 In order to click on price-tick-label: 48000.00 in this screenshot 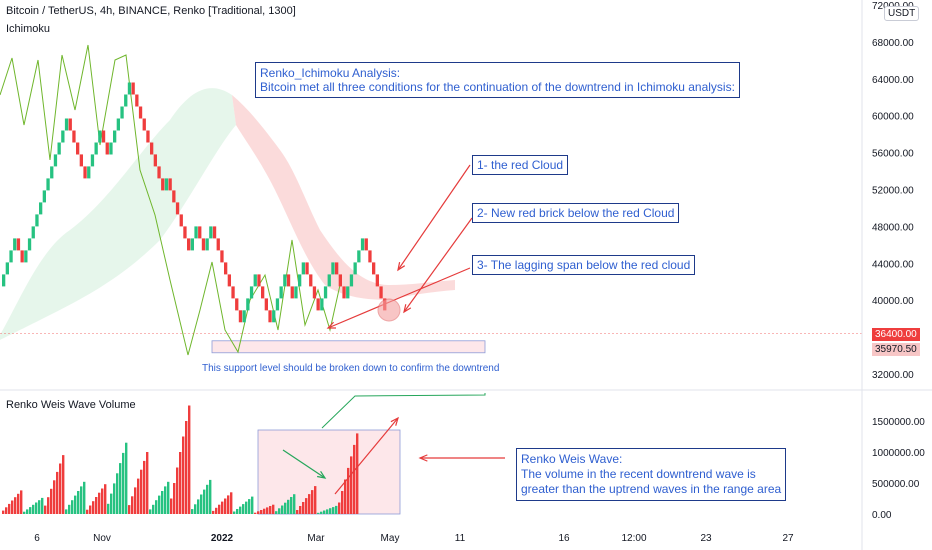, I will do `click(893, 227)`.